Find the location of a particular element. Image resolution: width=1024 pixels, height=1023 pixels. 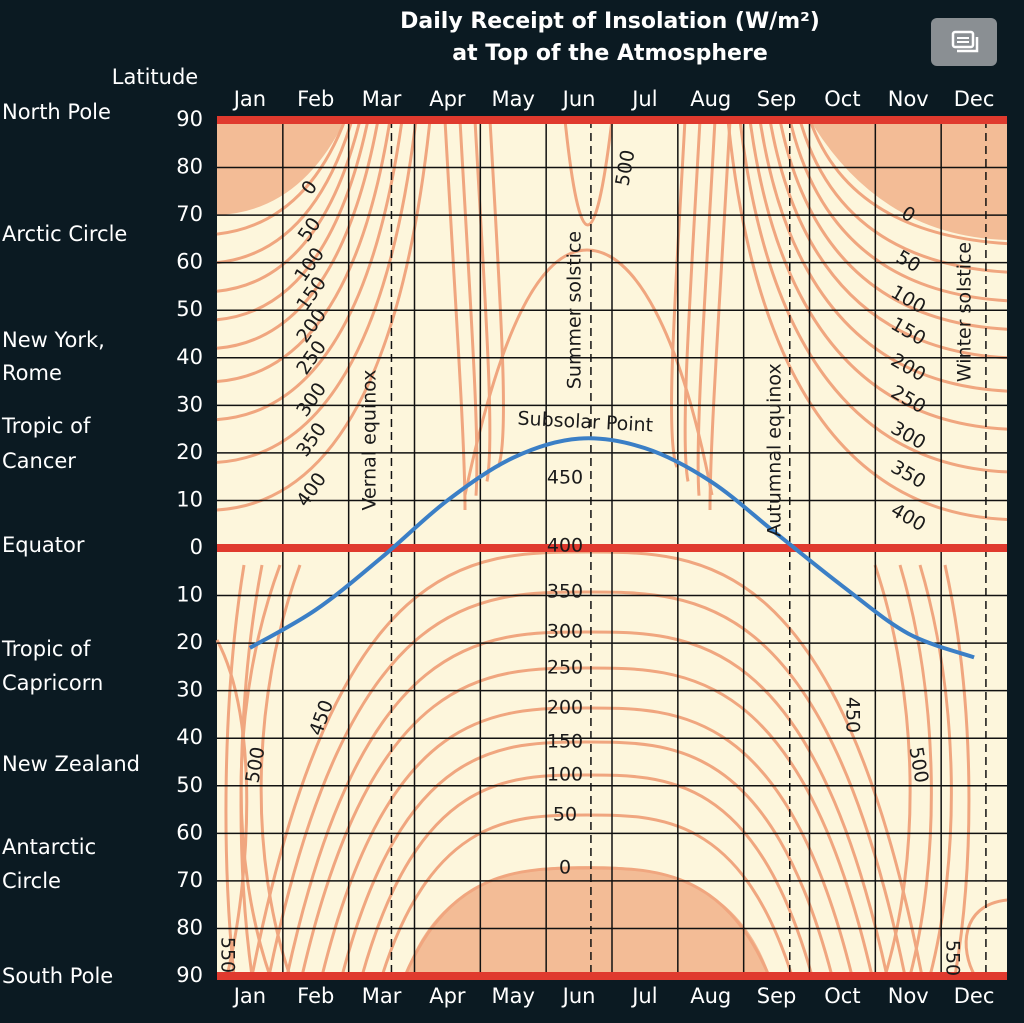

contour-label: 100 is located at coordinates (565, 775).